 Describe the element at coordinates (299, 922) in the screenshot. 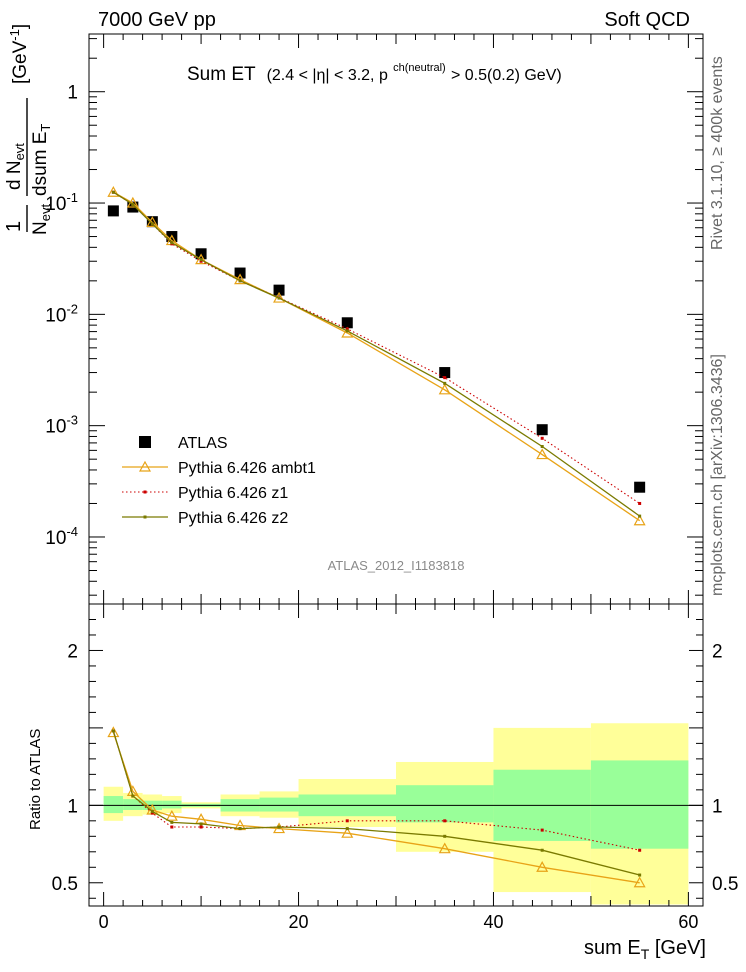

I see `x-tick-label-20: 20` at that location.